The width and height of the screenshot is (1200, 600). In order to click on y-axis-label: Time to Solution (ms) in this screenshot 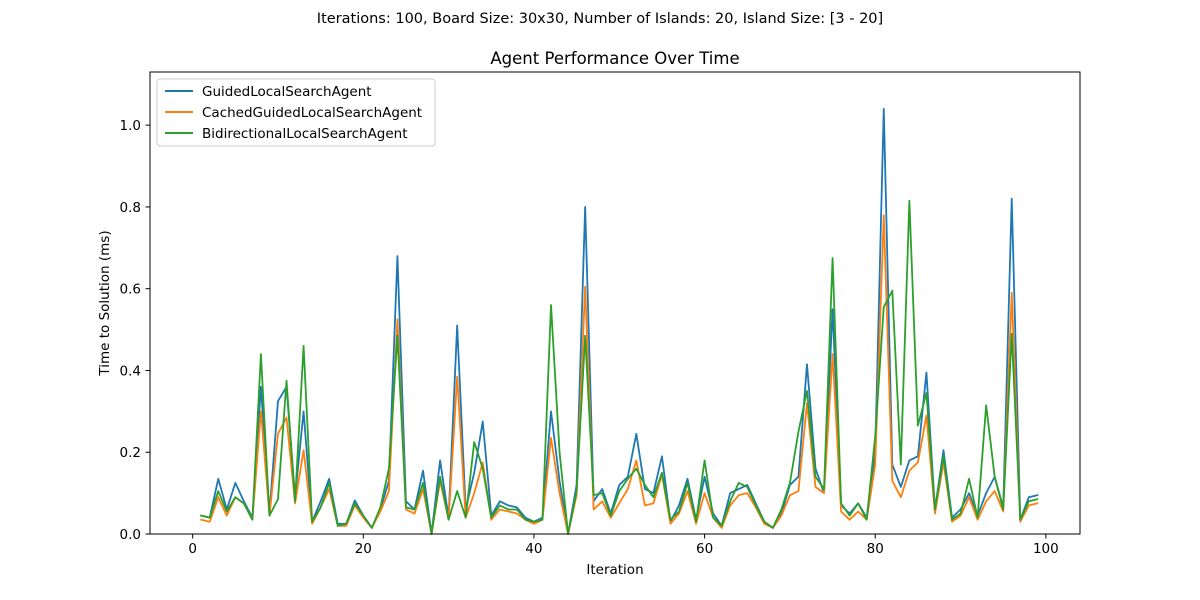, I will do `click(105, 303)`.